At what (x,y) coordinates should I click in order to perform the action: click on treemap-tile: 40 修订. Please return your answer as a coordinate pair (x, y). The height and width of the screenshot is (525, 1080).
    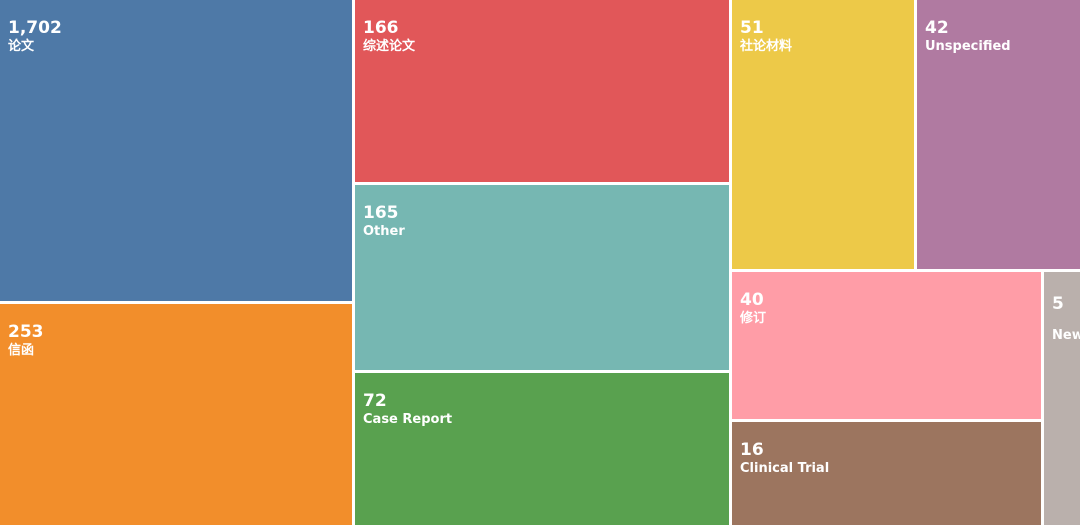
    Looking at the image, I should click on (886, 345).